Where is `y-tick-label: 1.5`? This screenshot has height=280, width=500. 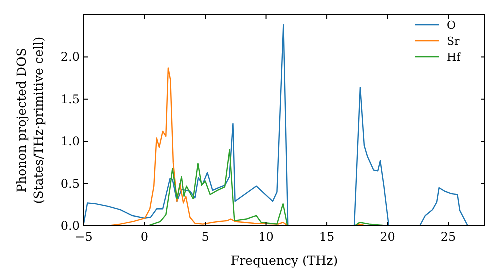
y-tick-label: 1.5 is located at coordinates (70, 99).